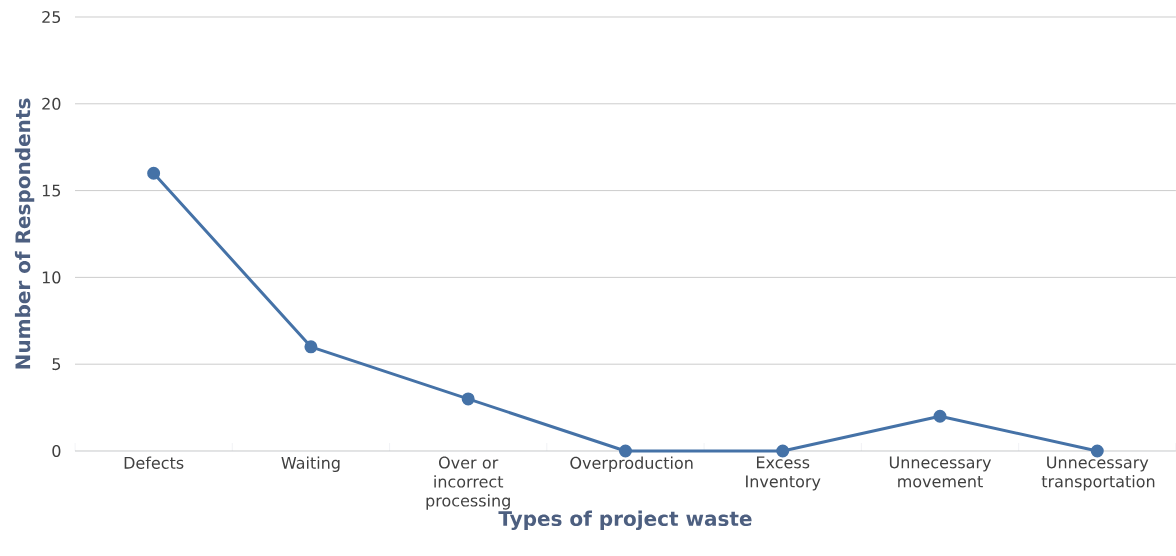 The height and width of the screenshot is (556, 1176). I want to click on x-tick-label: Unnecessary transportation, so click(1098, 473).